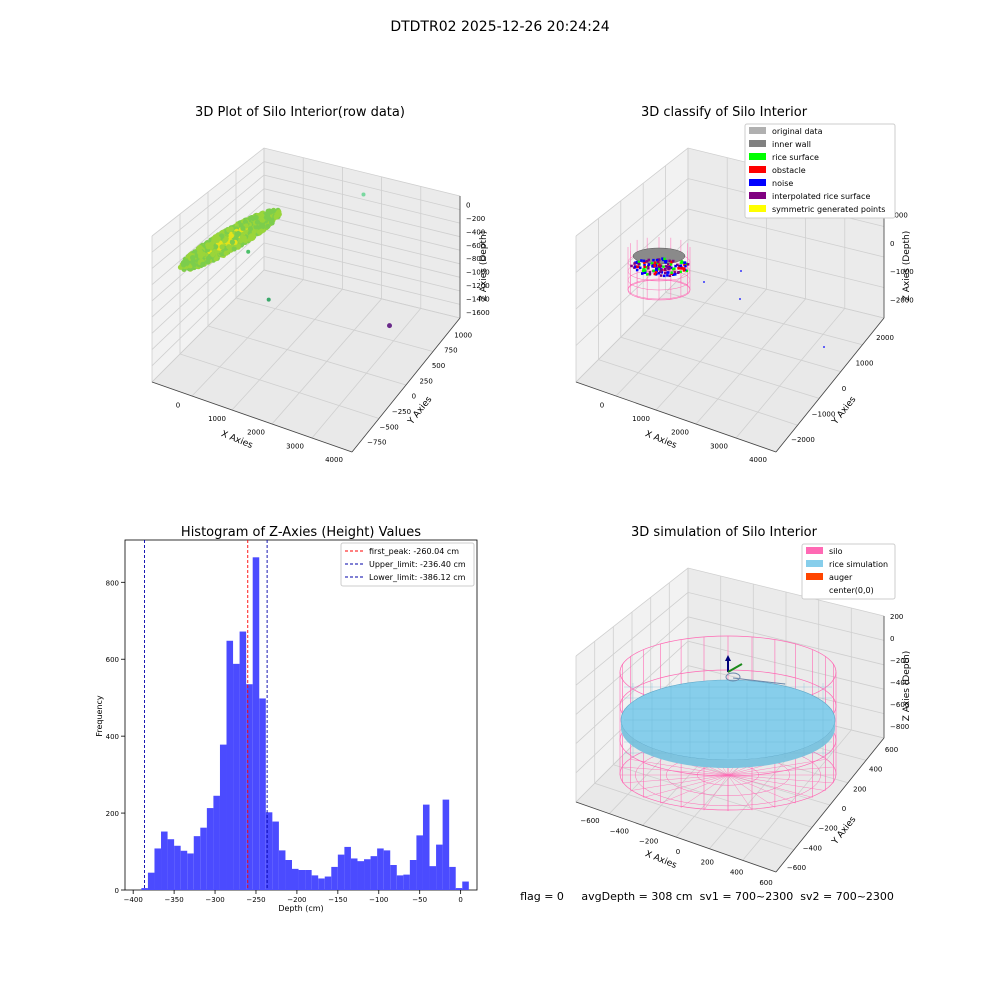 The image size is (1000, 1000). Describe the element at coordinates (892, 639) in the screenshot. I see `z-tick-label: 0` at that location.